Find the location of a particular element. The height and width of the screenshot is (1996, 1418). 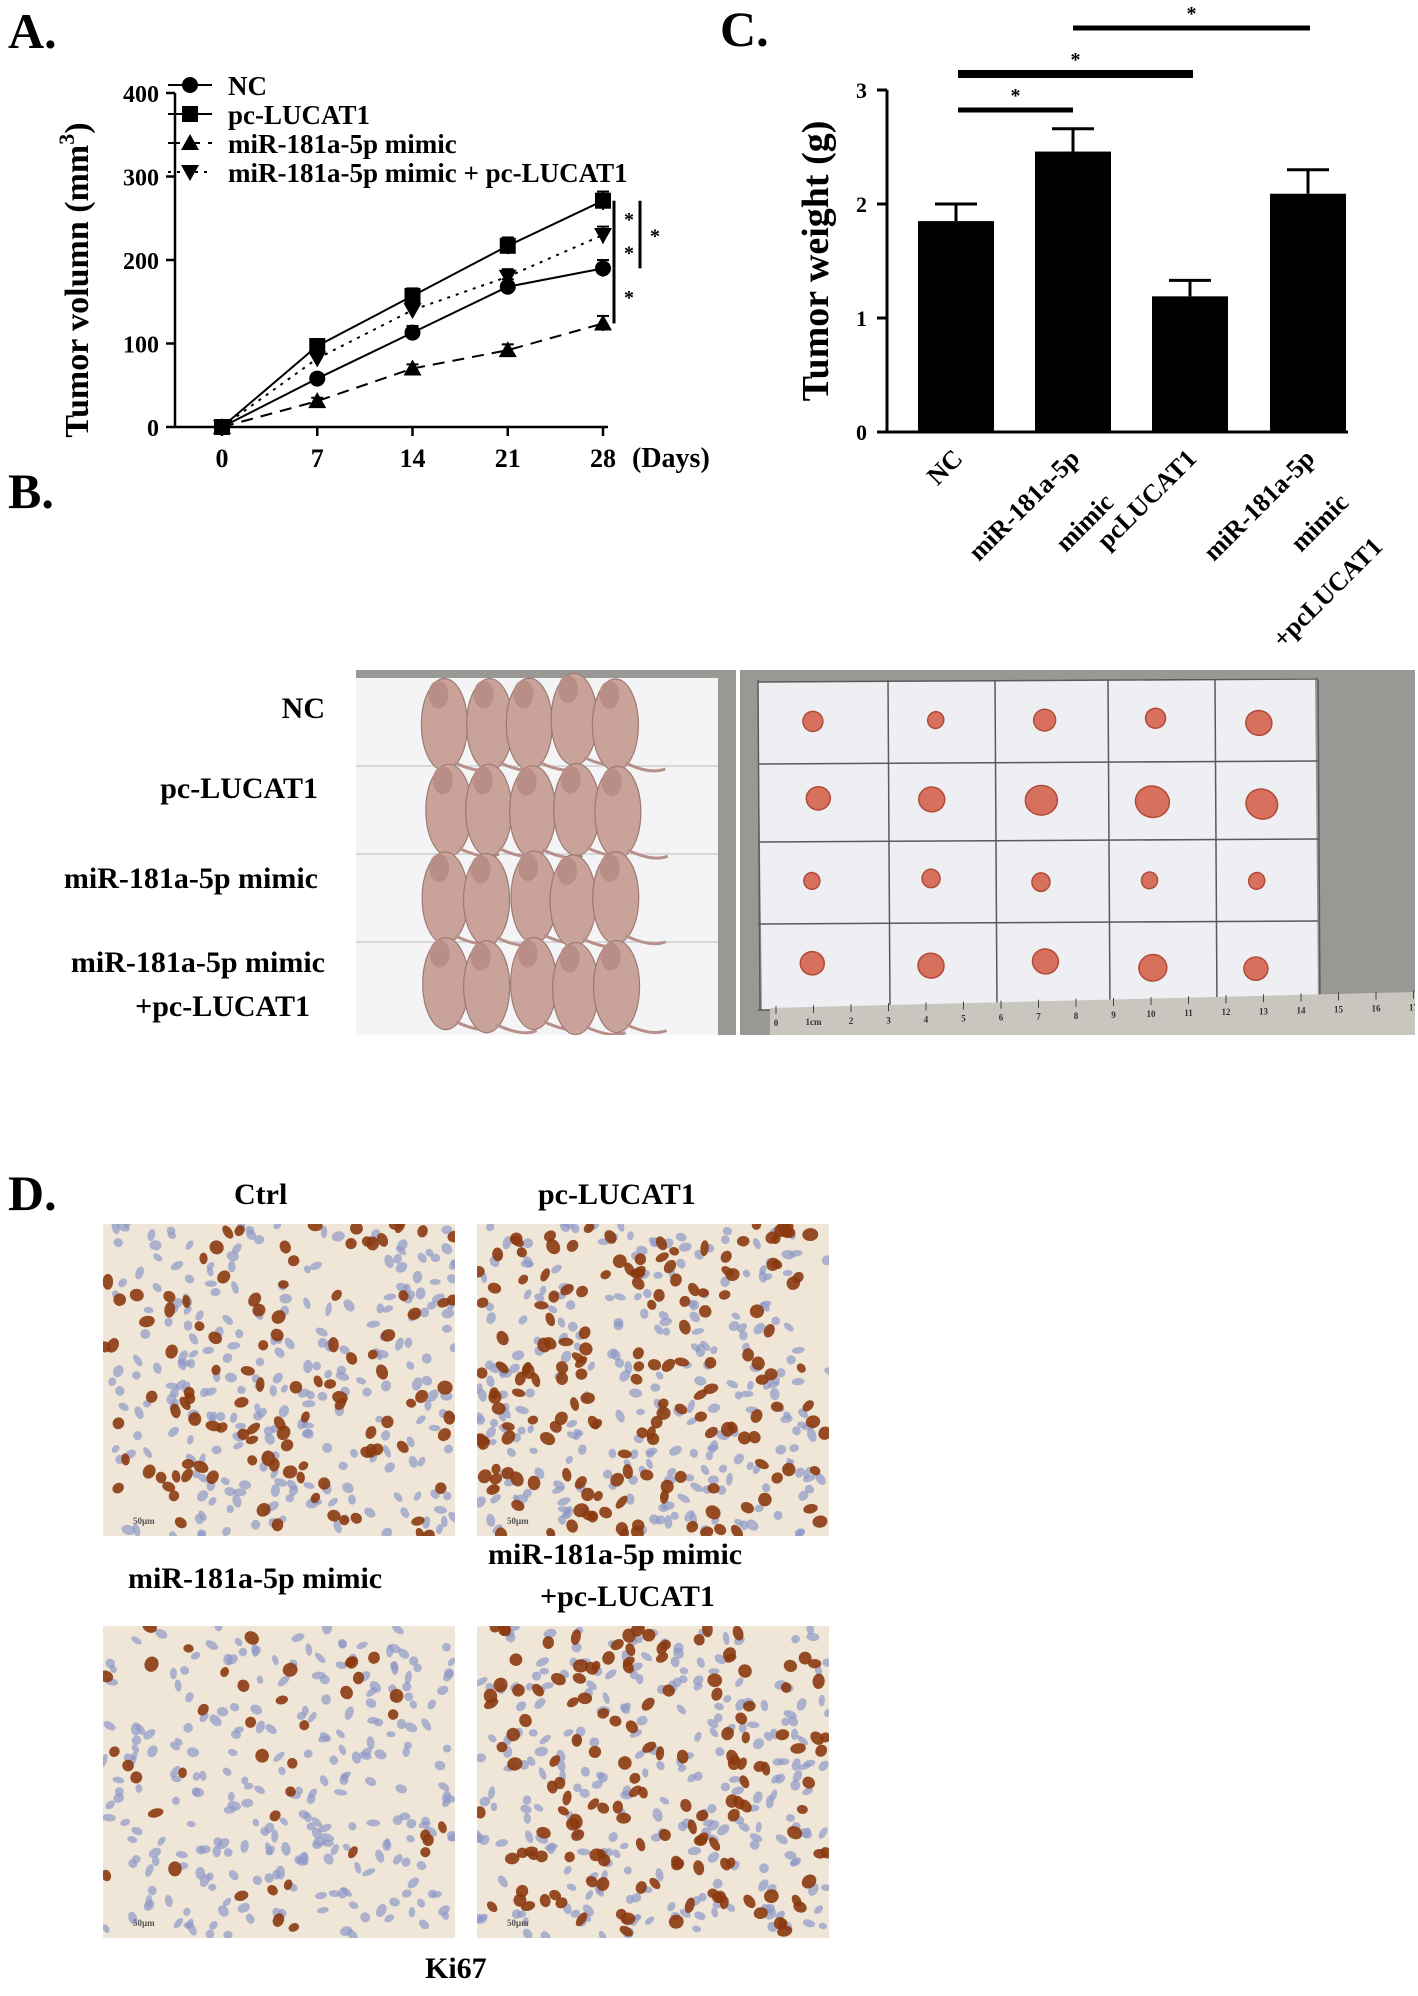

y-tick-label: 3 is located at coordinates (861, 90).